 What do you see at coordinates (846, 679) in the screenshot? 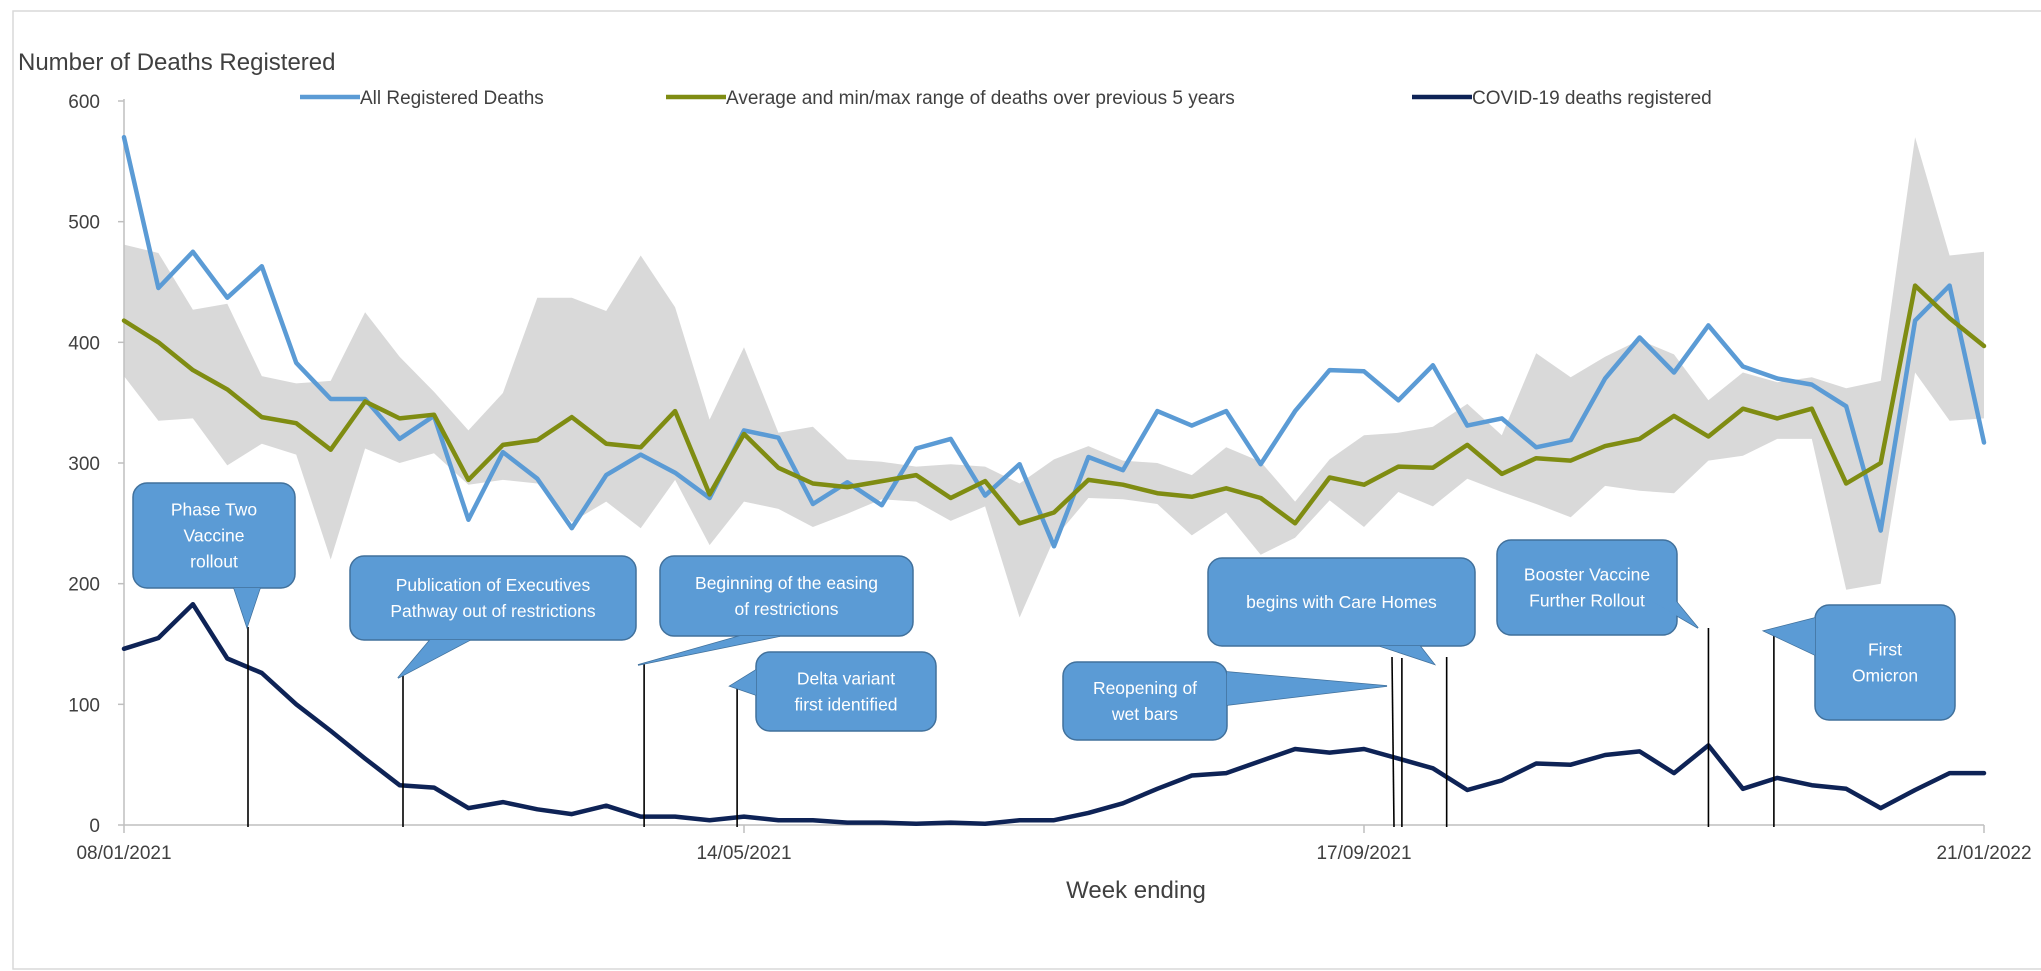
I see `callout-text: Delta variant` at bounding box center [846, 679].